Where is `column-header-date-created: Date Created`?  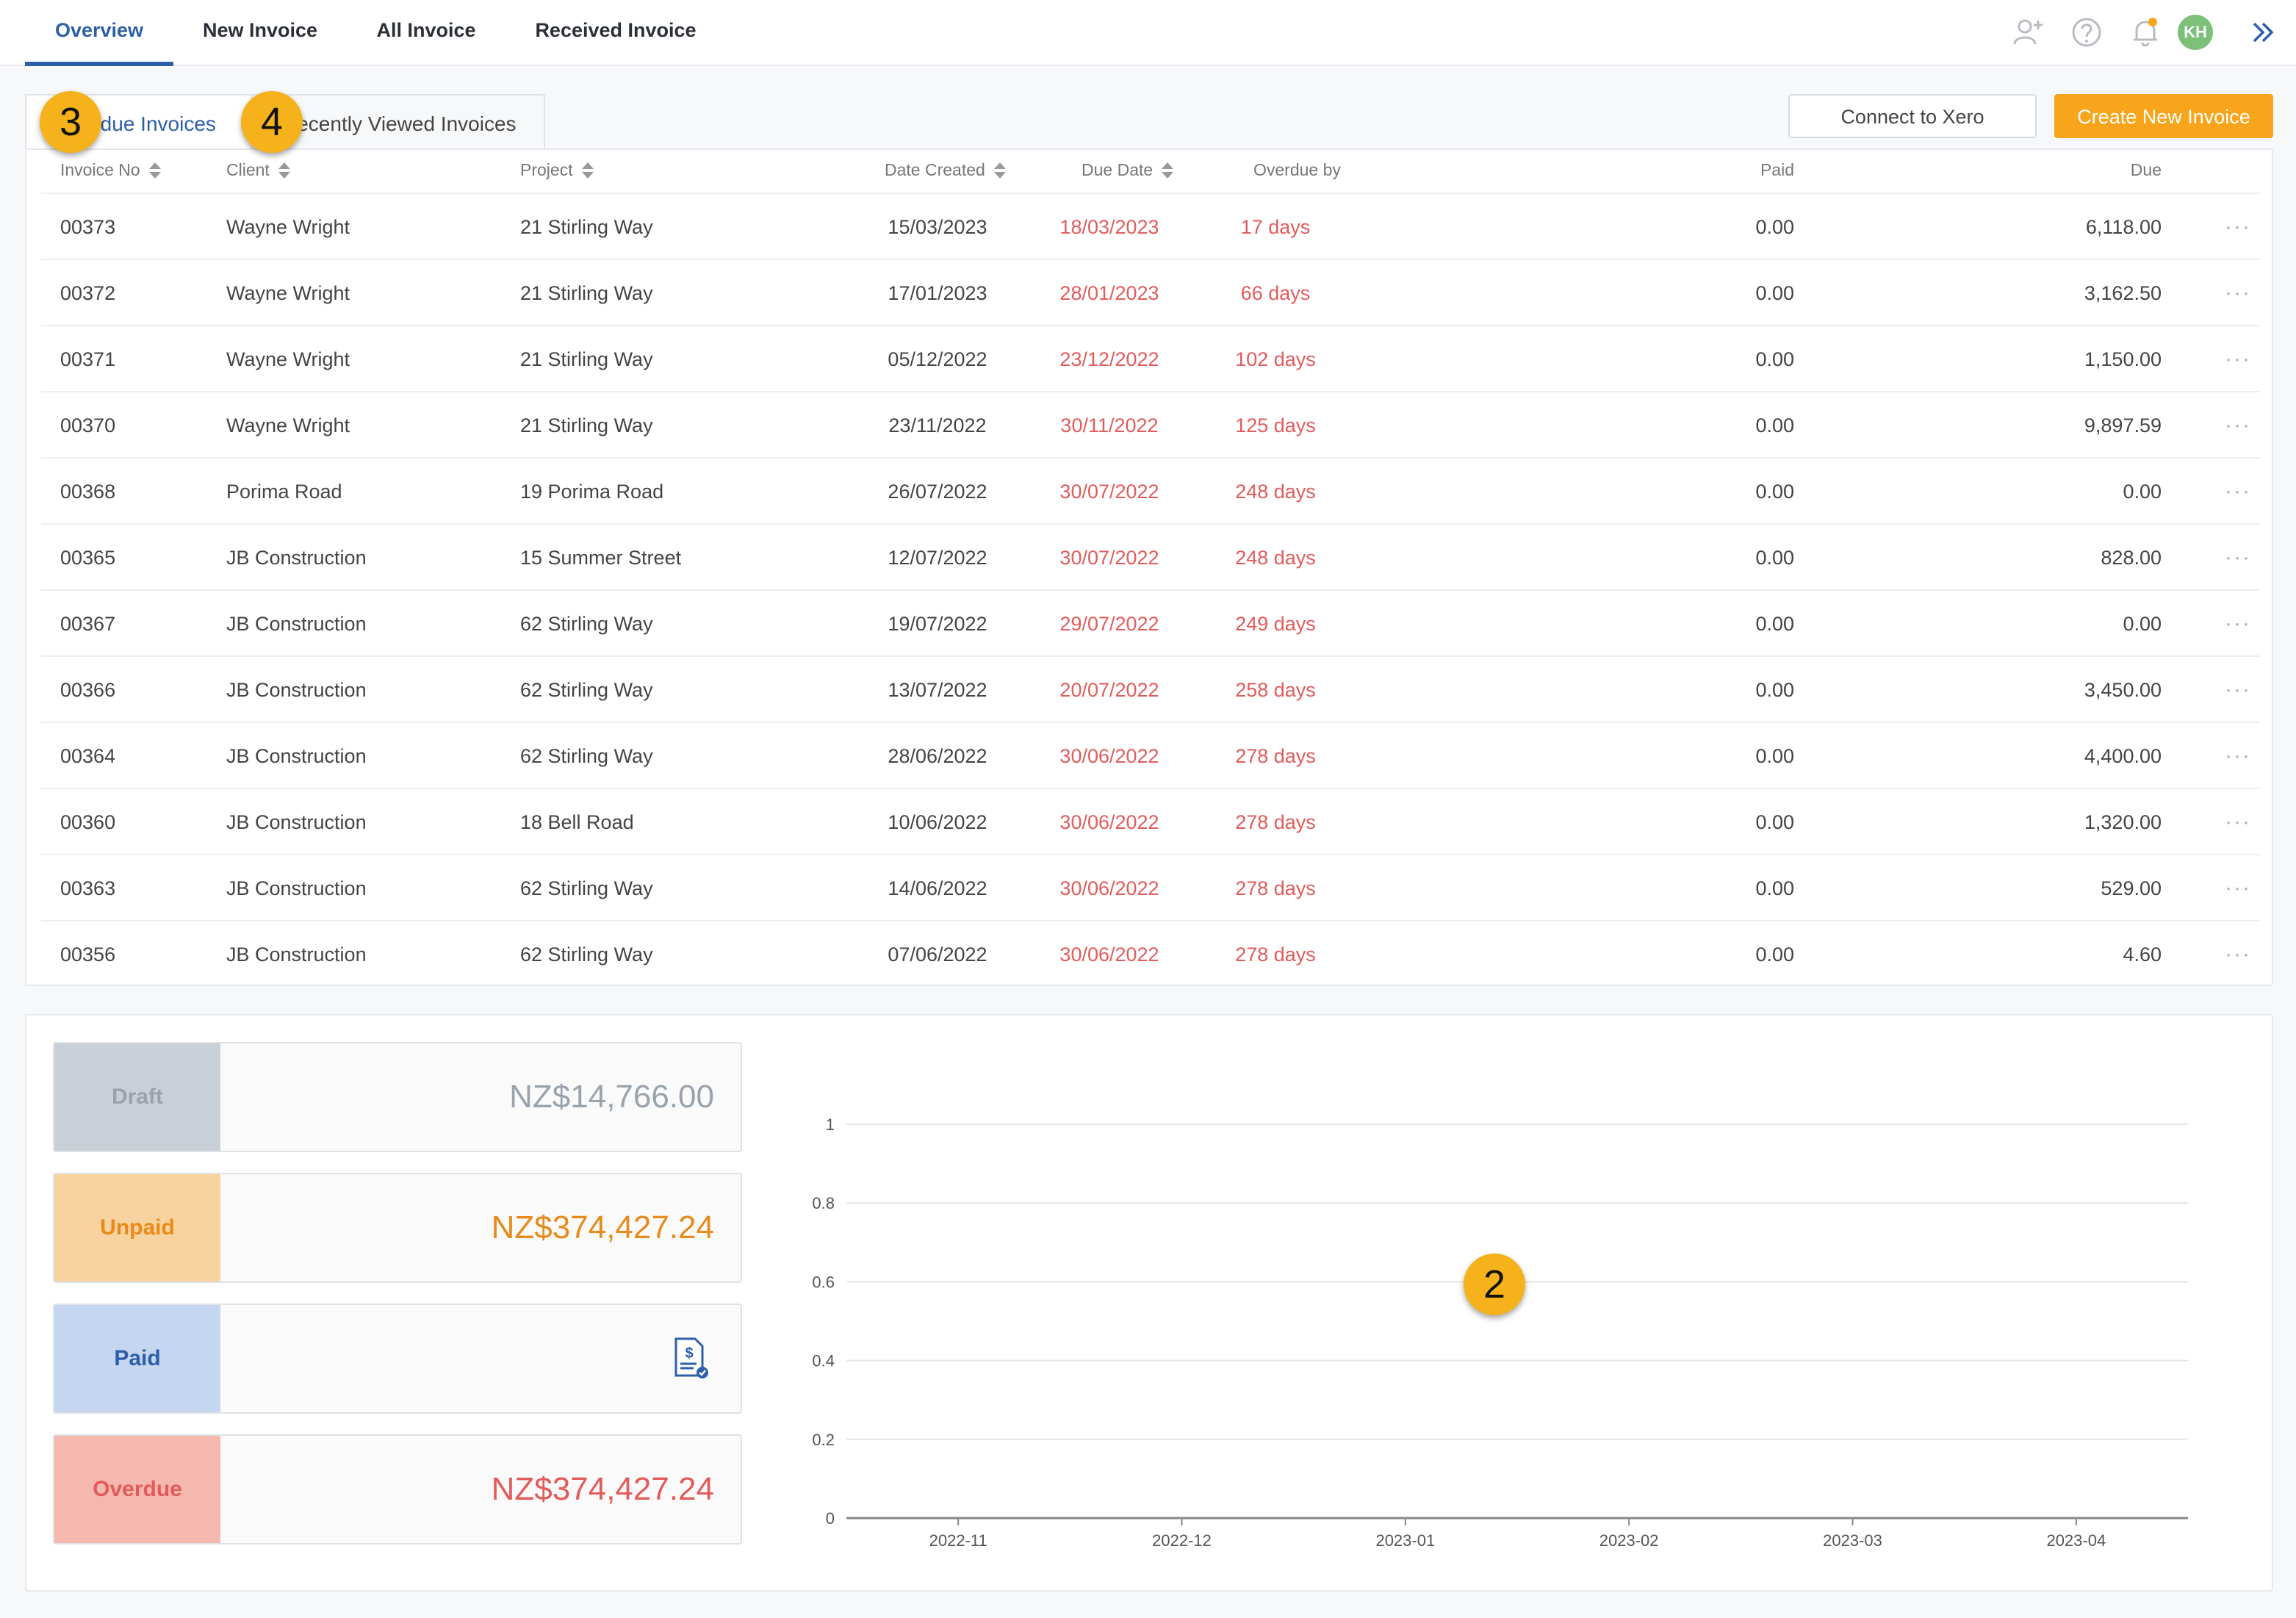
column-header-date-created: Date Created is located at coordinates (945, 170).